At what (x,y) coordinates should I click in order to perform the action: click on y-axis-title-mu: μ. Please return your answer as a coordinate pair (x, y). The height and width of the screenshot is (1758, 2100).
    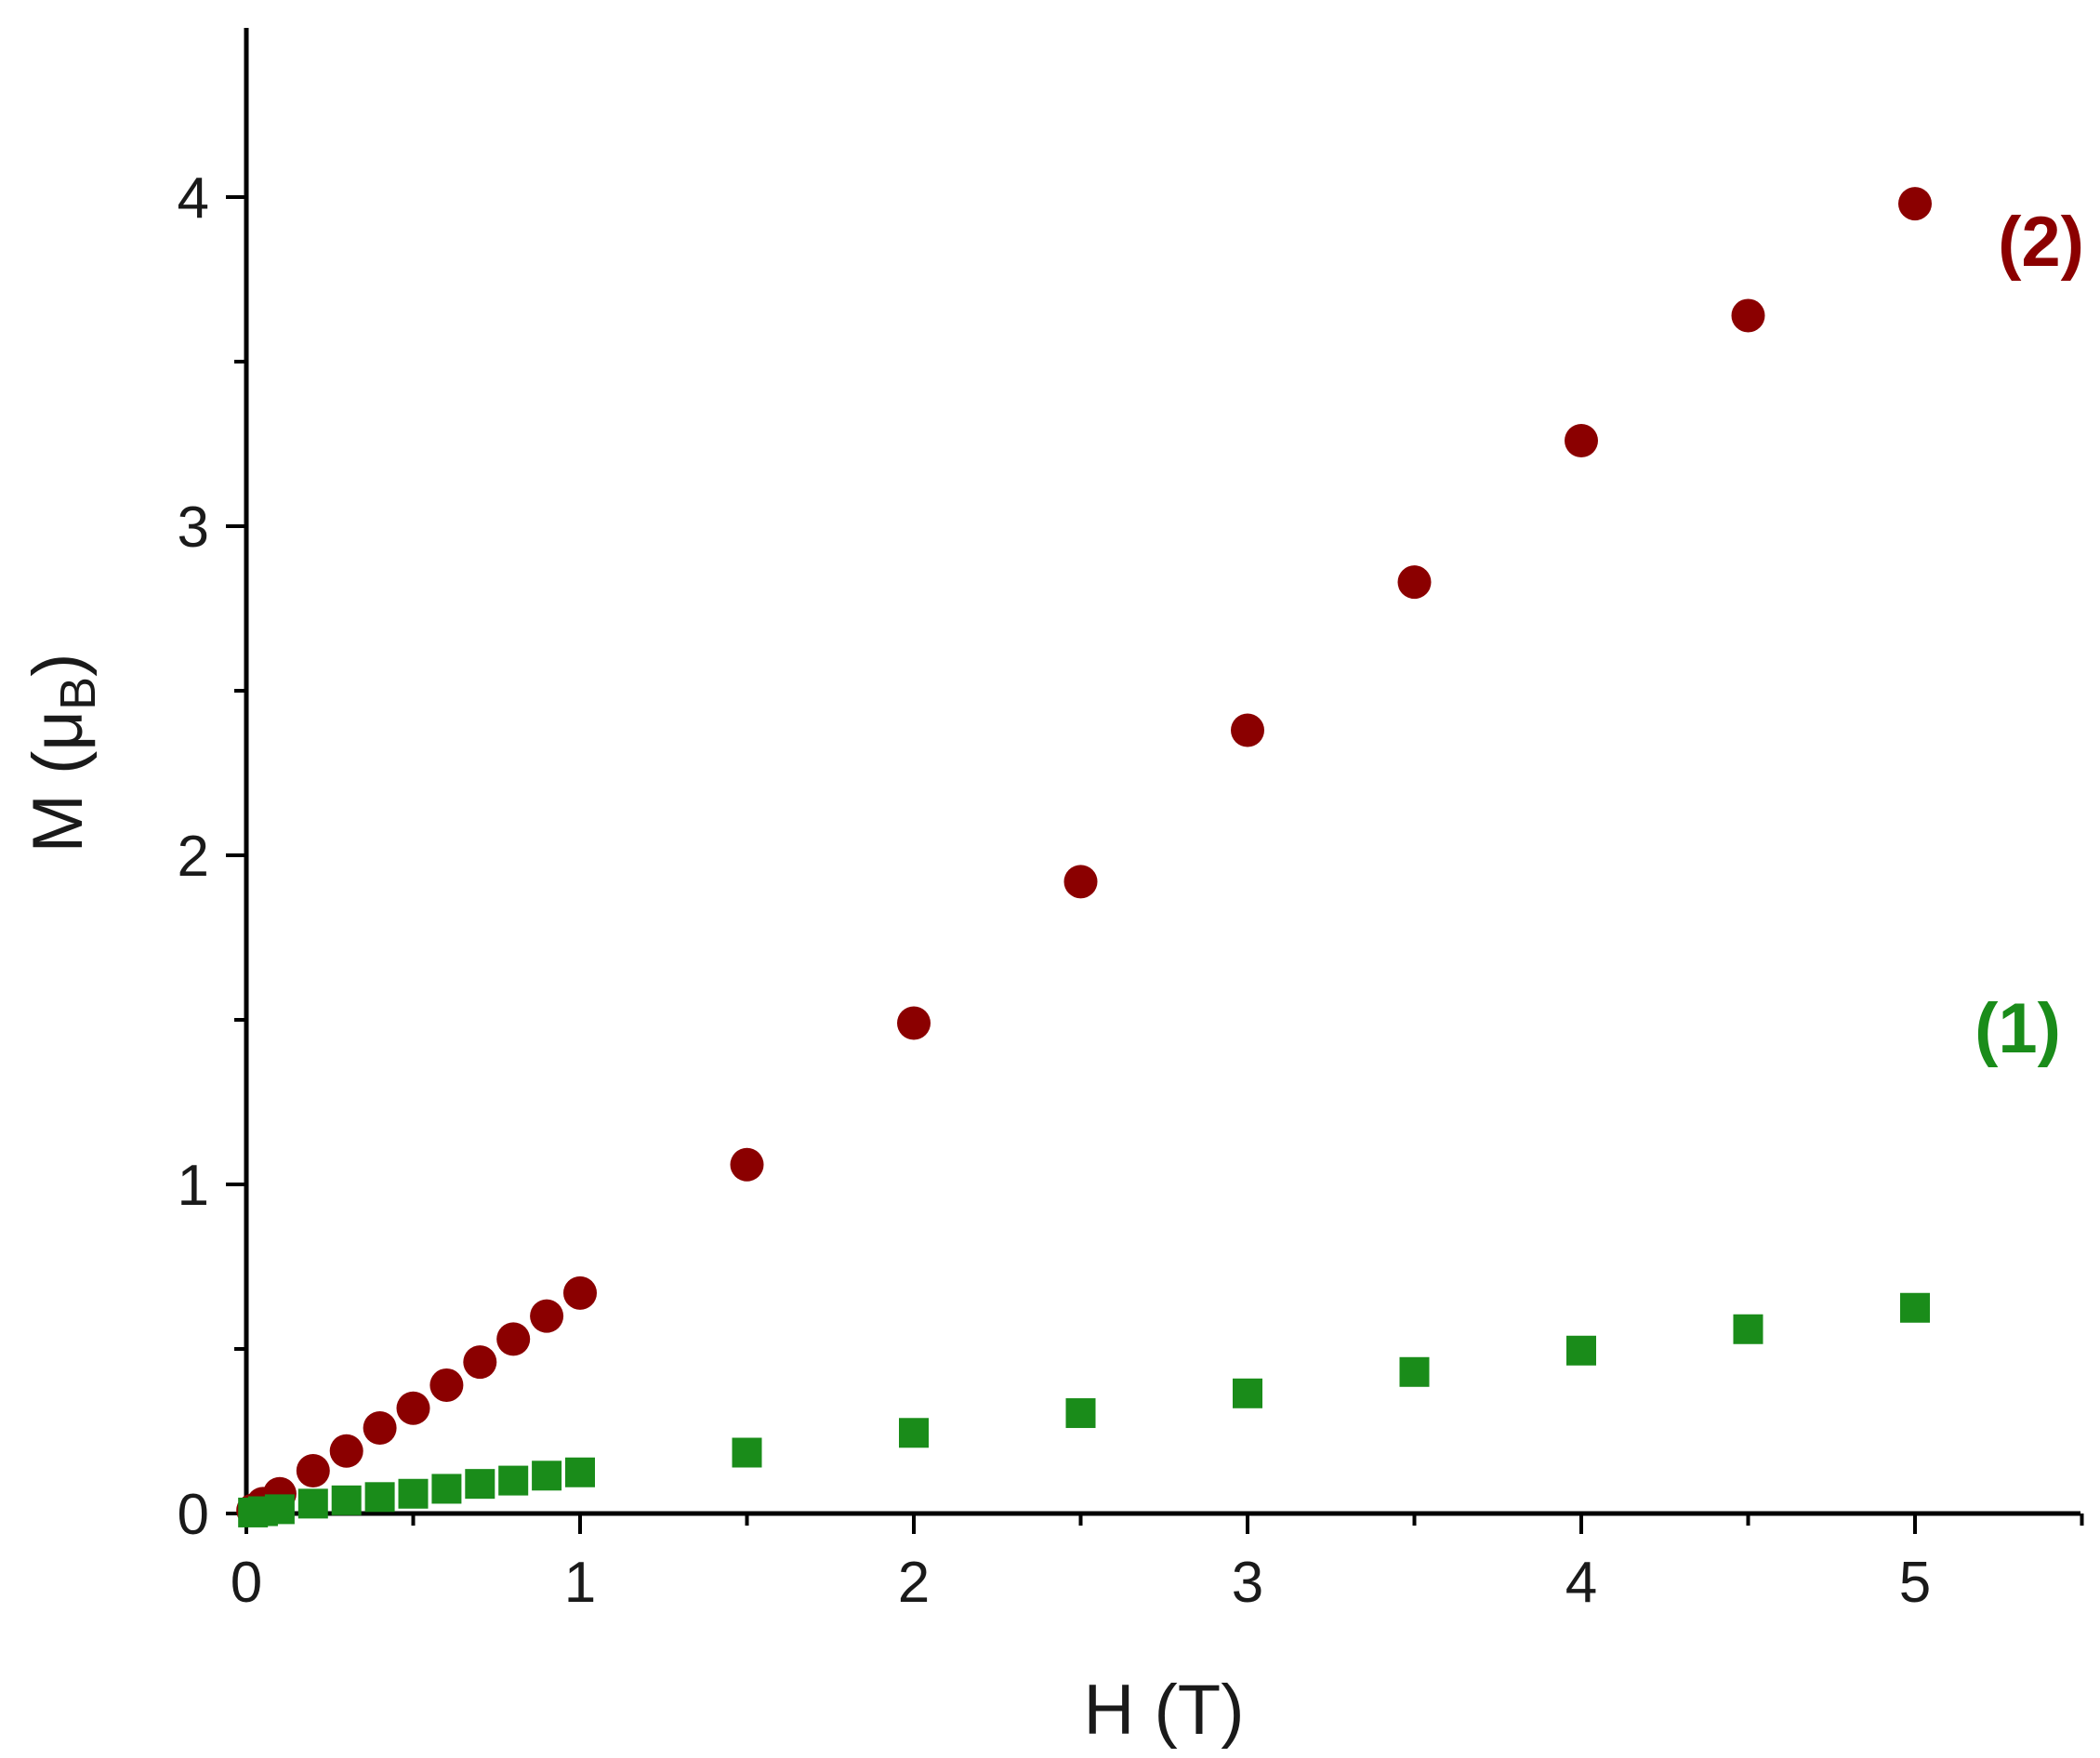
    Looking at the image, I should click on (58, 730).